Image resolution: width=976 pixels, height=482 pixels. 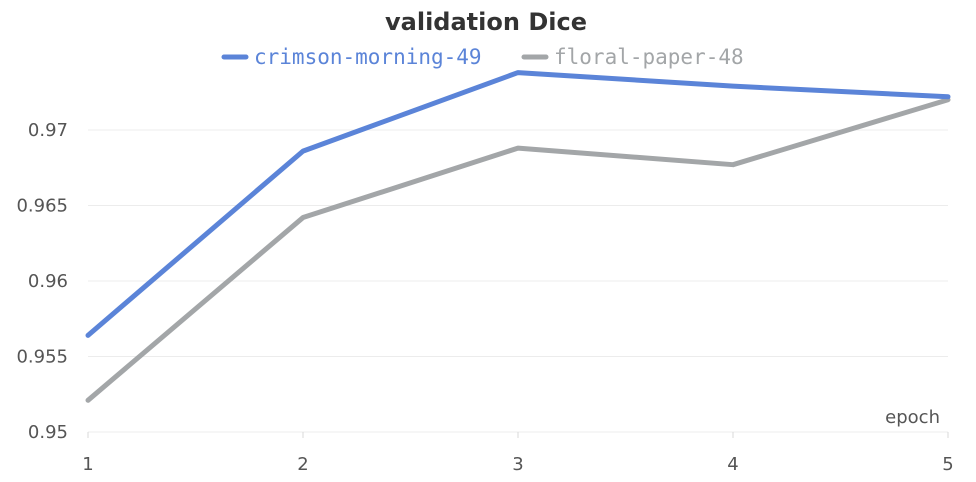 I want to click on y-tick-label: 0.95, so click(x=48, y=432).